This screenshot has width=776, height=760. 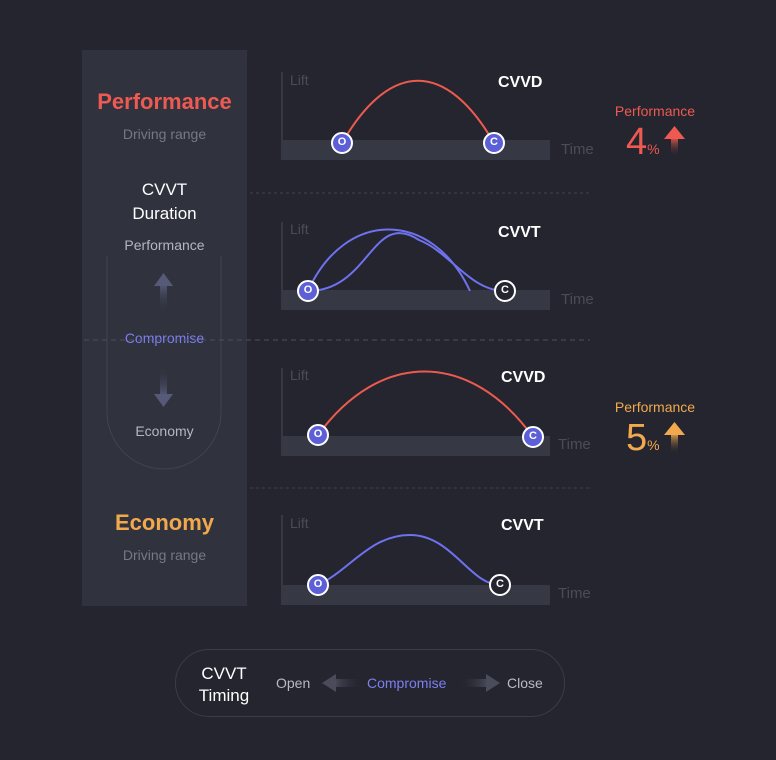 I want to click on economy-mode-title: Economy, so click(x=164, y=522).